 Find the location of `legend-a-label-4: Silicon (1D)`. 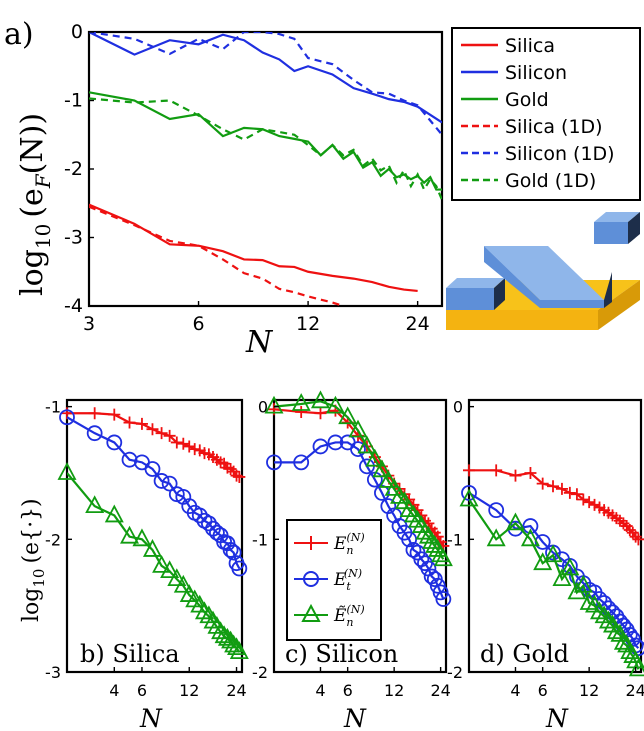

legend-a-label-4: Silicon (1D) is located at coordinates (560, 154).